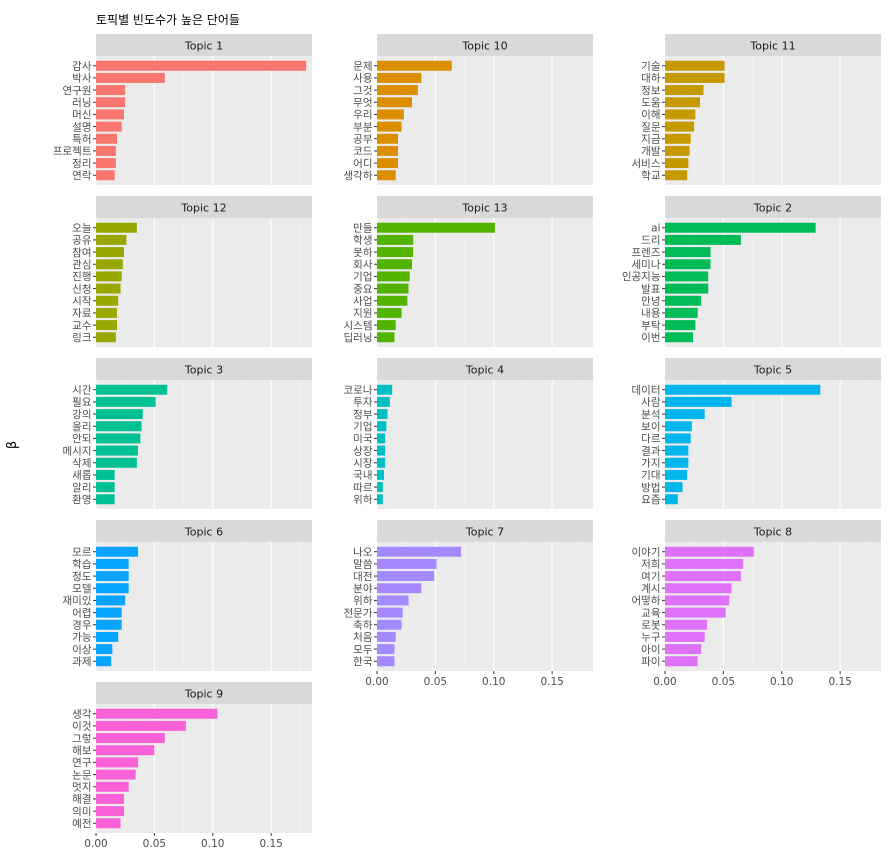 The image size is (888, 860). I want to click on y-tick-label: 부분, so click(363, 127).